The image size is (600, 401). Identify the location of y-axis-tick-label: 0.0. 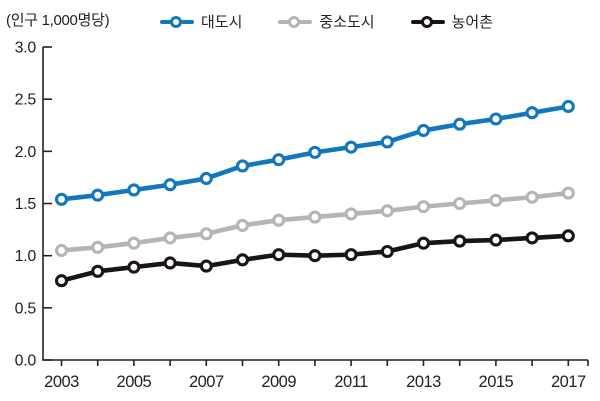
(26, 361).